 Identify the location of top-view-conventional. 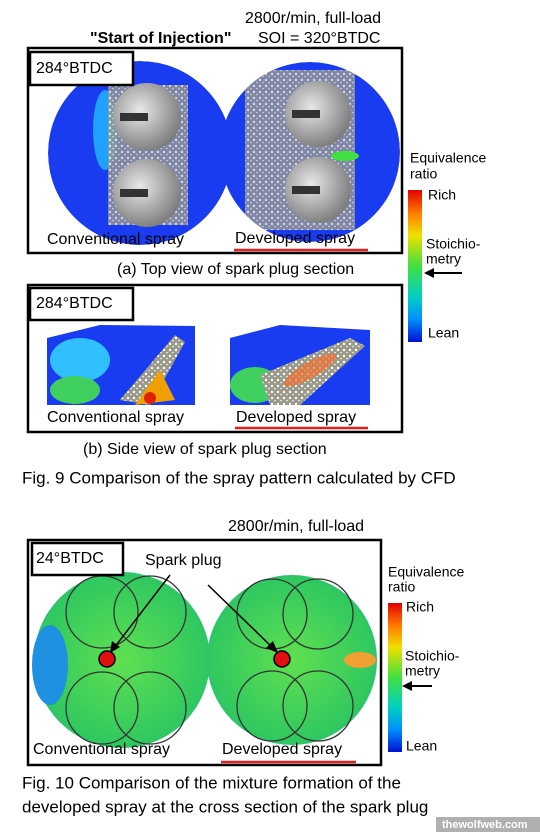
(140, 153).